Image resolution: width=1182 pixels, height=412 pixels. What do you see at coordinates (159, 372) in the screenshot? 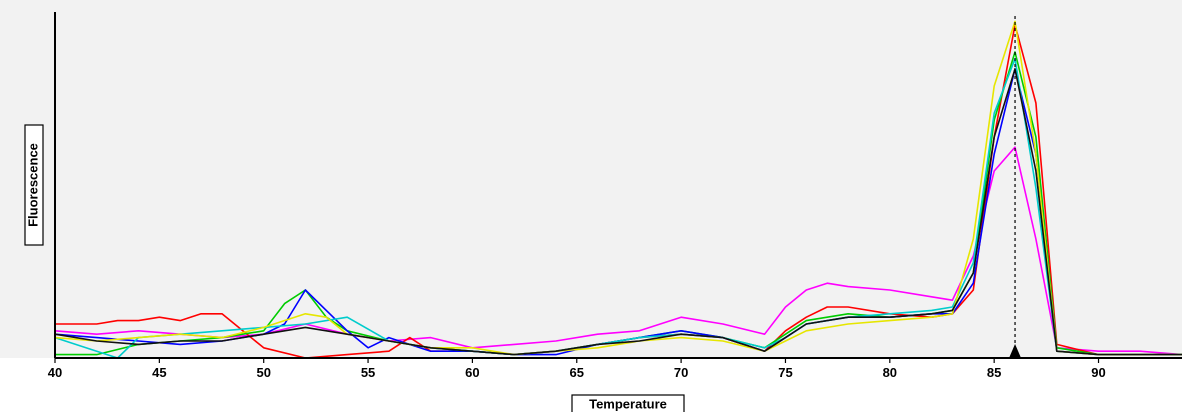
I see `x-tick-label: 45` at bounding box center [159, 372].